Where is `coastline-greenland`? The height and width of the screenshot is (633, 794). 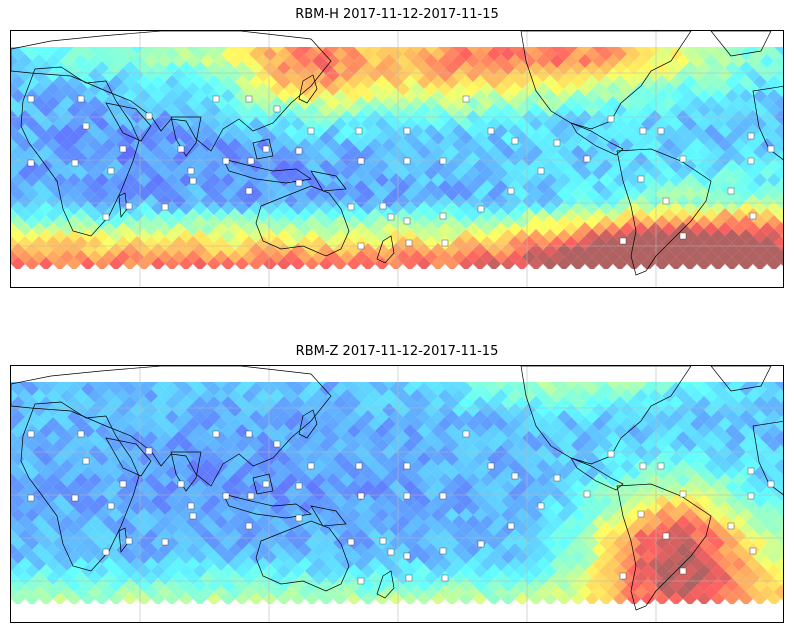 coastline-greenland is located at coordinates (741, 44).